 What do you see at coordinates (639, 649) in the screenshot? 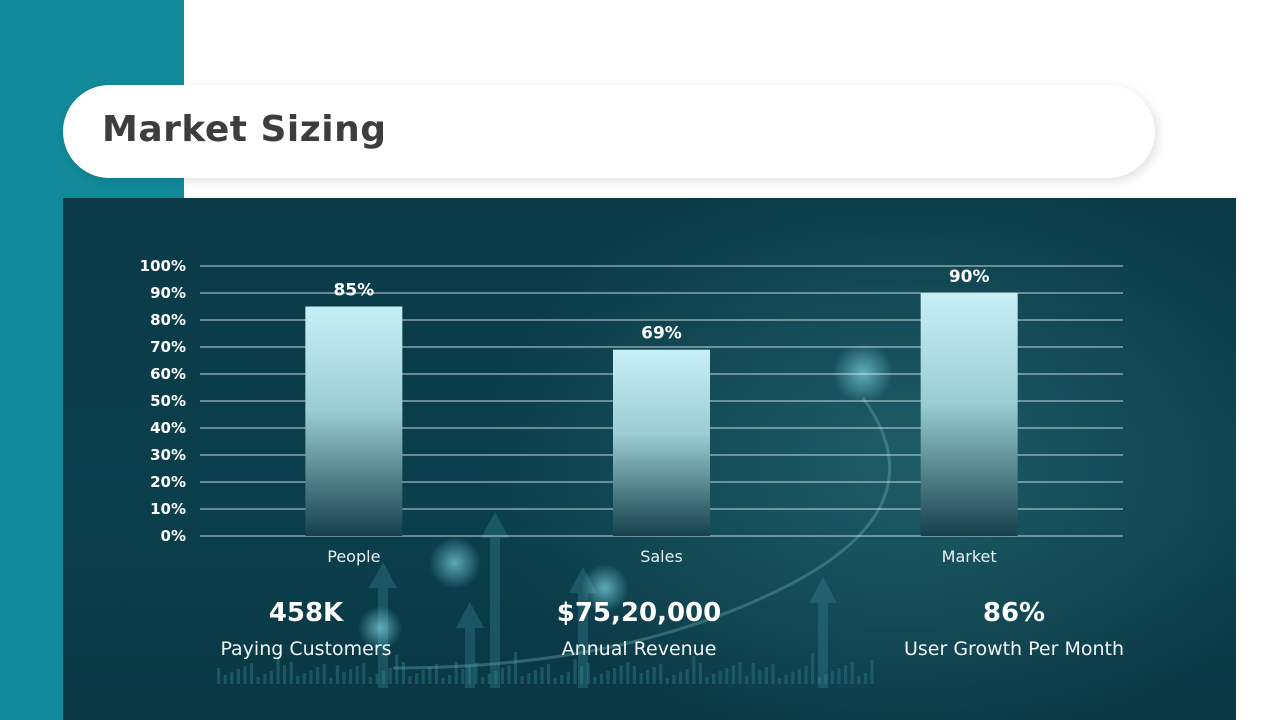
I see `stat-label: Annual Revenue` at bounding box center [639, 649].